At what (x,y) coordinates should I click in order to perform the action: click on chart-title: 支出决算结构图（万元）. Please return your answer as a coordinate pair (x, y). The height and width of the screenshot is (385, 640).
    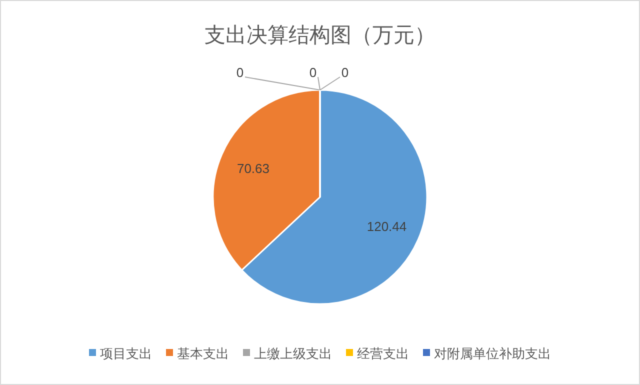
    Looking at the image, I should click on (320, 35).